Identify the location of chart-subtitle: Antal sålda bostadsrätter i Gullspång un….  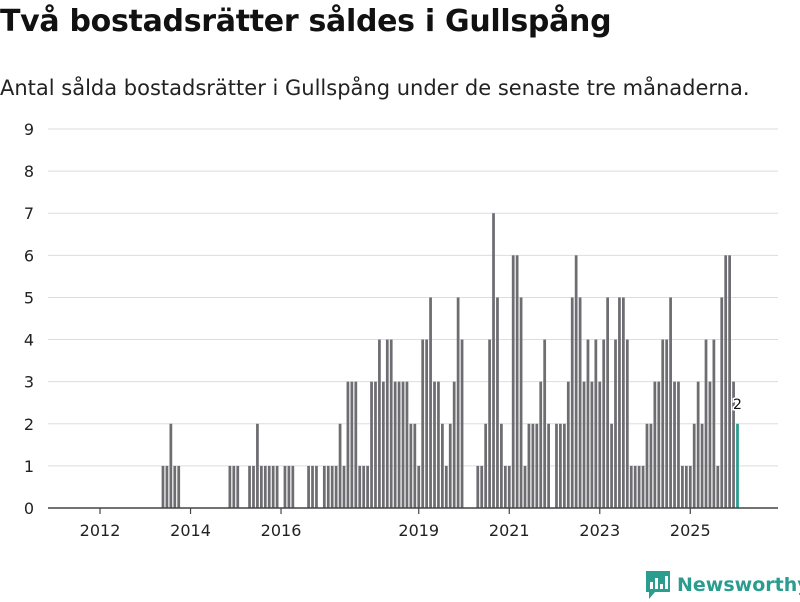
(375, 88).